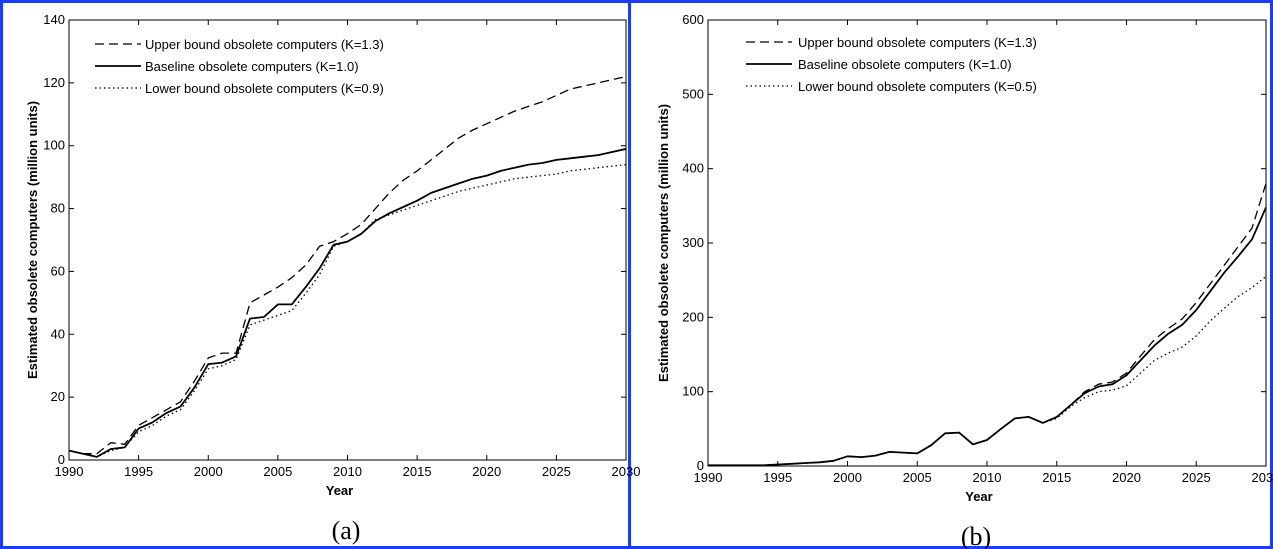 Image resolution: width=1273 pixels, height=549 pixels. Describe the element at coordinates (346, 530) in the screenshot. I see `panel-a-label: (a)` at that location.